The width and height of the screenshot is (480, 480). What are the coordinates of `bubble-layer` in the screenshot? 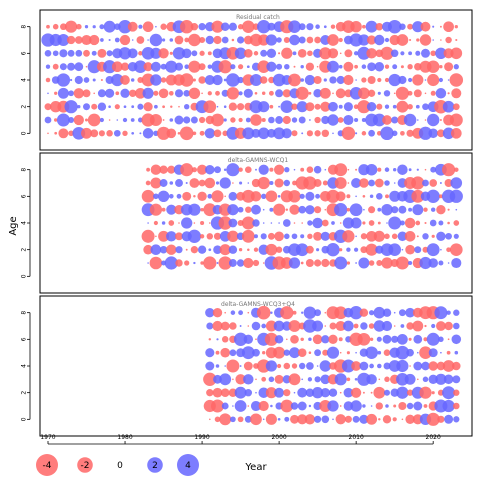 It's located at (302, 216).